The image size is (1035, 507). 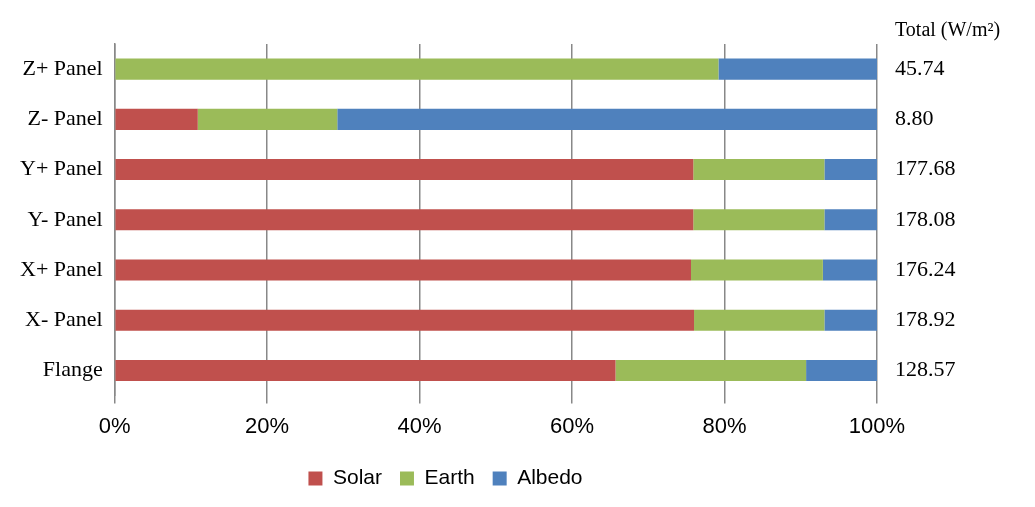 I want to click on text: 178.08, so click(x=925, y=218).